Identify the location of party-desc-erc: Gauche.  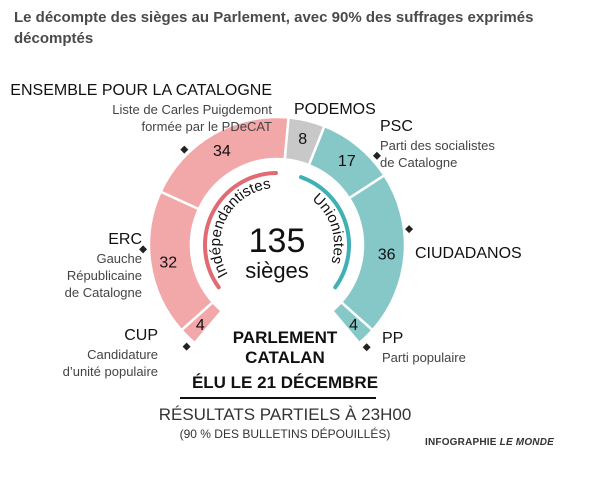
(119, 258).